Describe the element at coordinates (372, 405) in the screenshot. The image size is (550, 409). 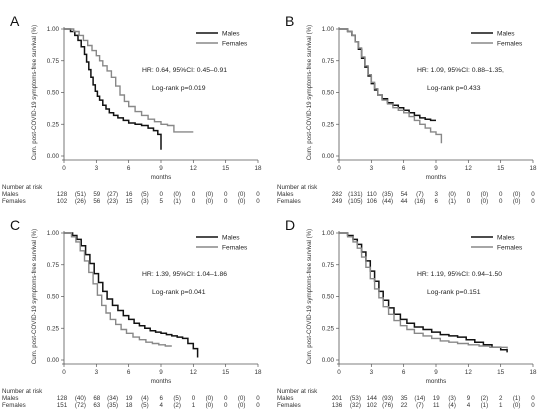
I see `risk-cell: 102` at that location.